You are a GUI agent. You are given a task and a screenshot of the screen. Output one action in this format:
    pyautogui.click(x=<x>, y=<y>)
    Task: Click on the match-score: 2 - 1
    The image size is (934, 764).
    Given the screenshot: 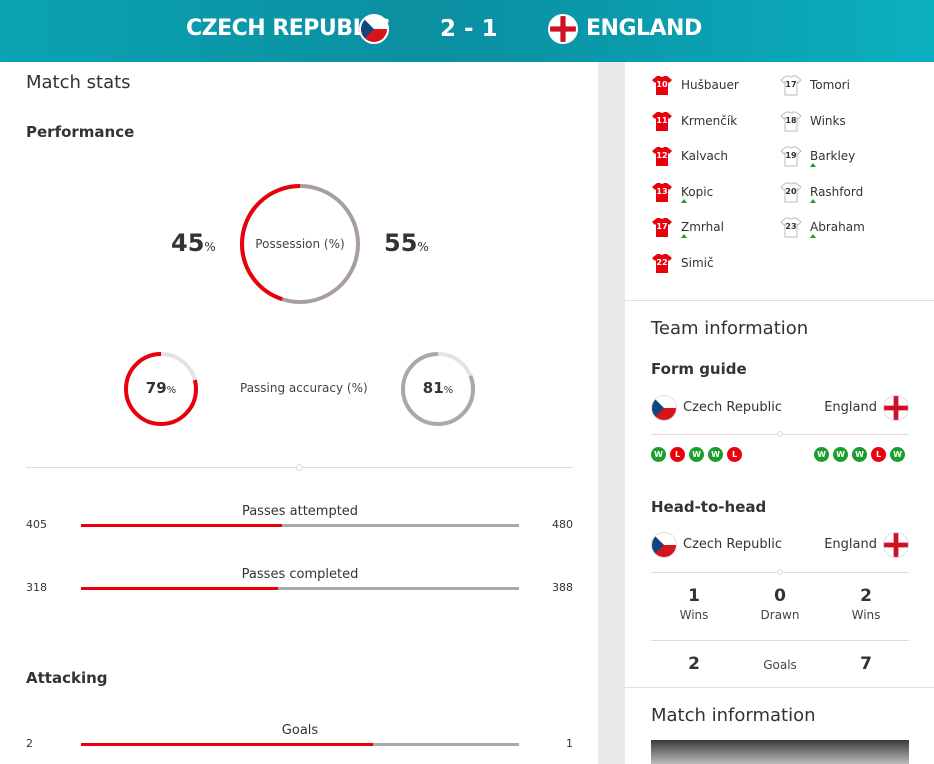 What is the action you would take?
    pyautogui.click(x=469, y=29)
    